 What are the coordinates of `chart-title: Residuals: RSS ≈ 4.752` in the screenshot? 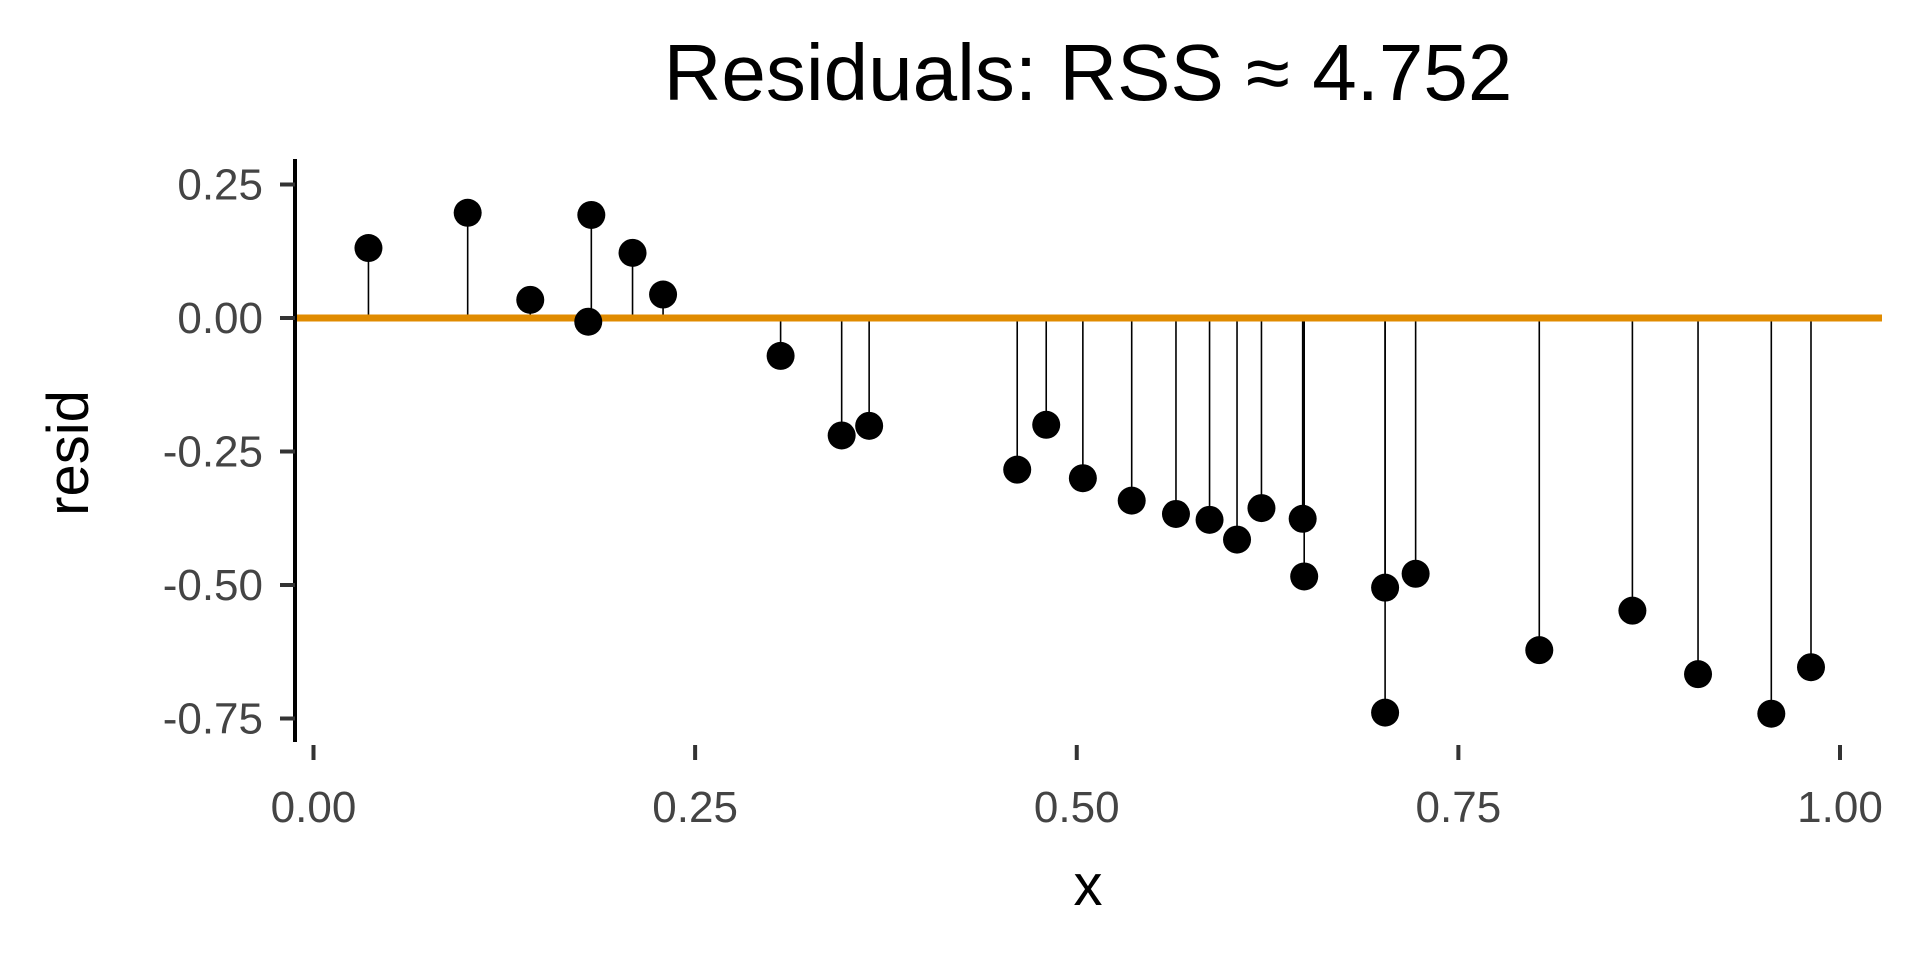 It's located at (1088, 72).